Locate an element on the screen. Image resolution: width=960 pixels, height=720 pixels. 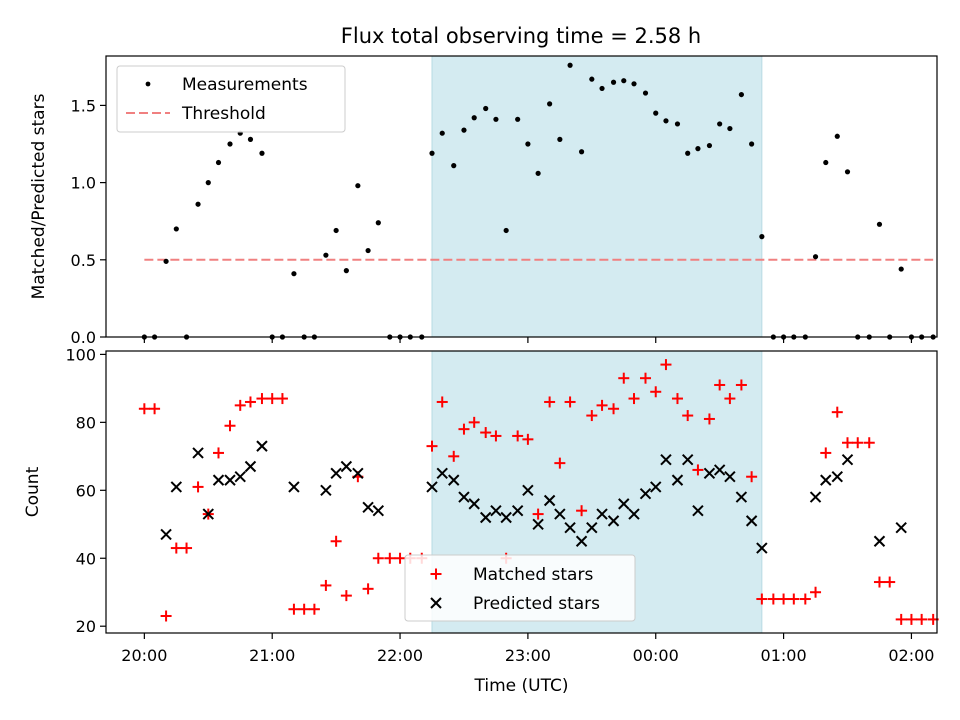
legend-measurements-label: Measurements is located at coordinates (245, 85).